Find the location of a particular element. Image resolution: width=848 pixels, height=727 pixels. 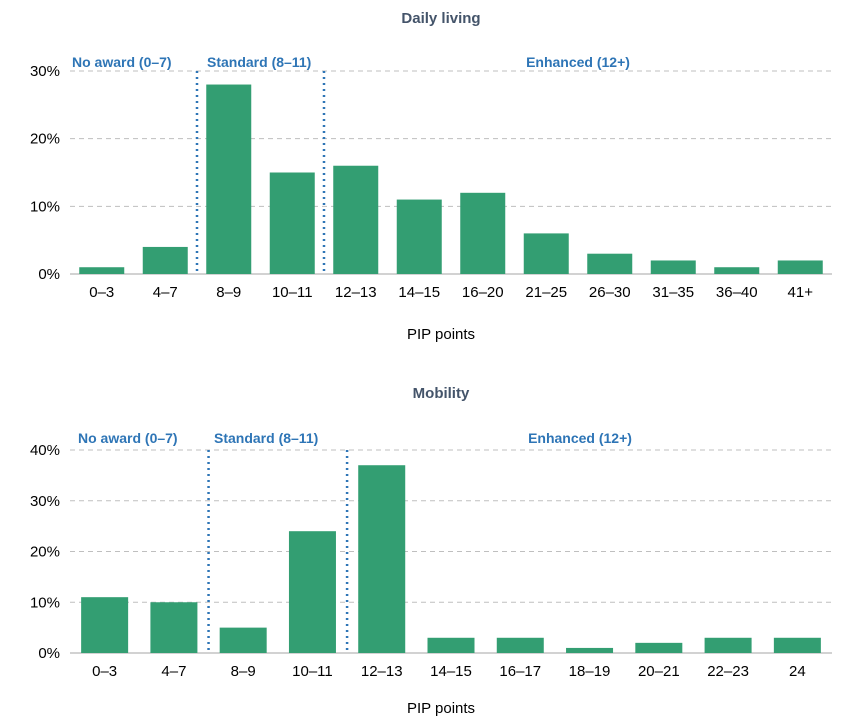

daily-living-y-tick-label: 0% is located at coordinates (49, 274).